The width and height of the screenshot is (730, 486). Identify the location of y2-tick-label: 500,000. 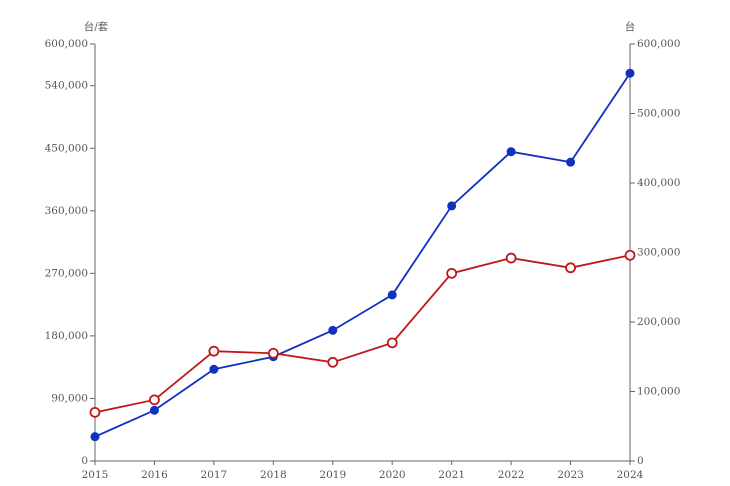
(658, 114).